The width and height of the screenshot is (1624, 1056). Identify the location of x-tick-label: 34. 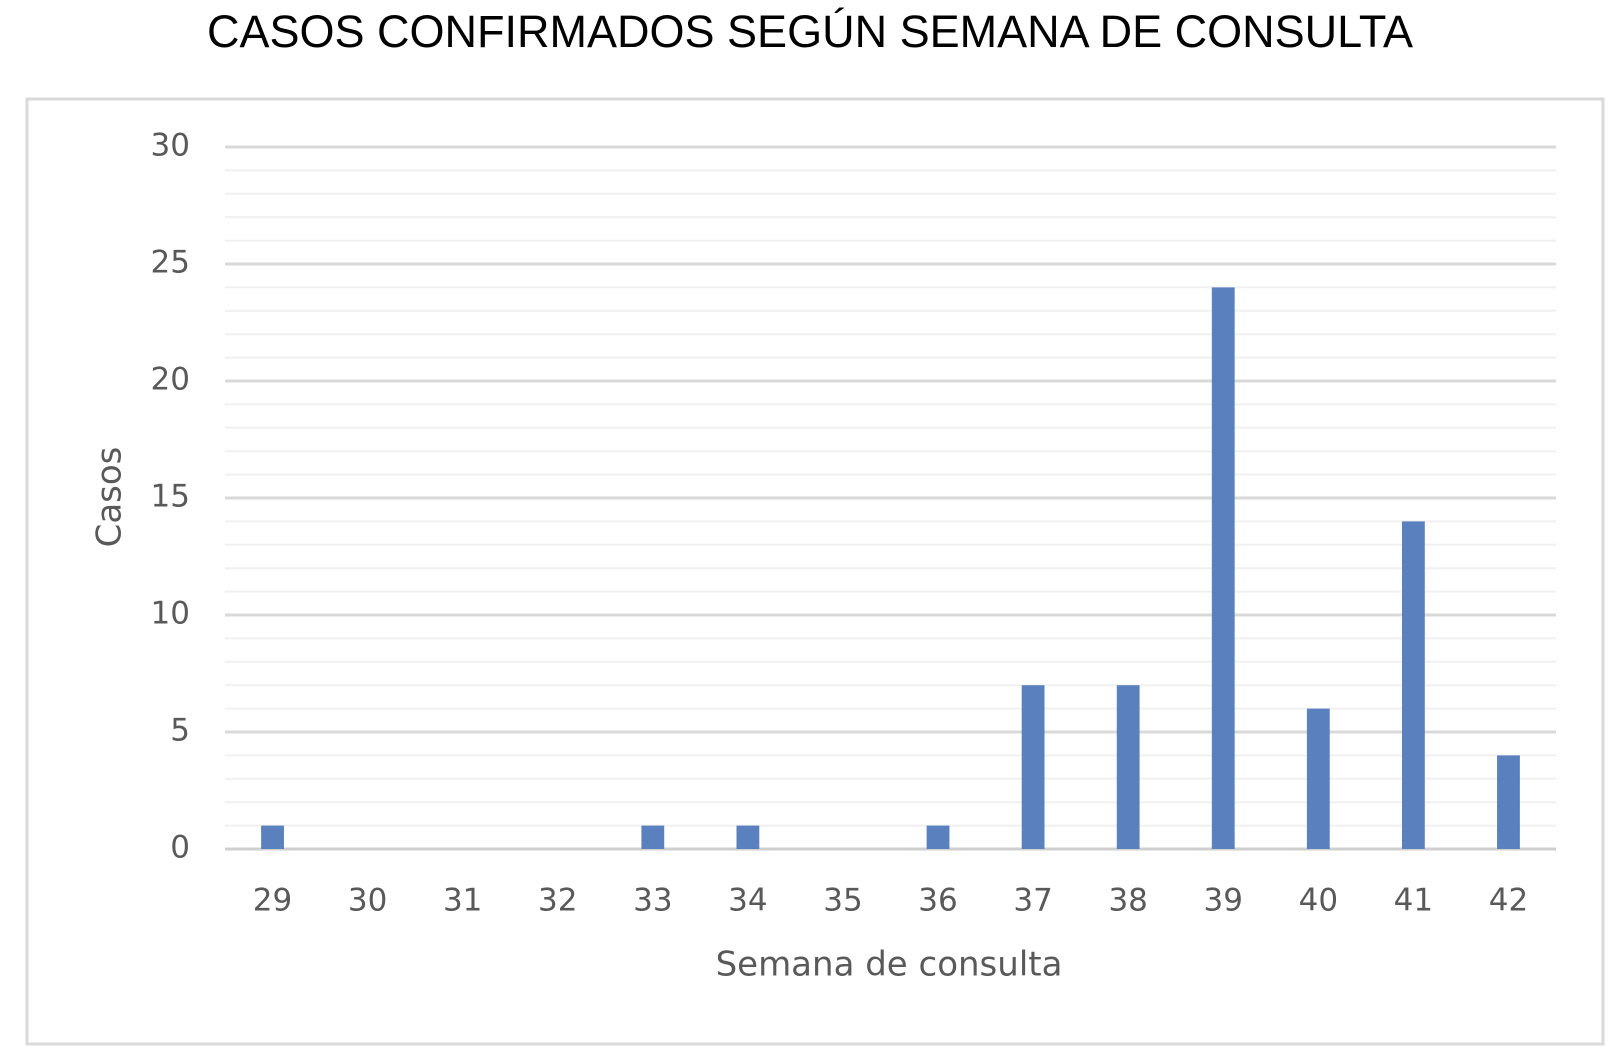
(747, 901).